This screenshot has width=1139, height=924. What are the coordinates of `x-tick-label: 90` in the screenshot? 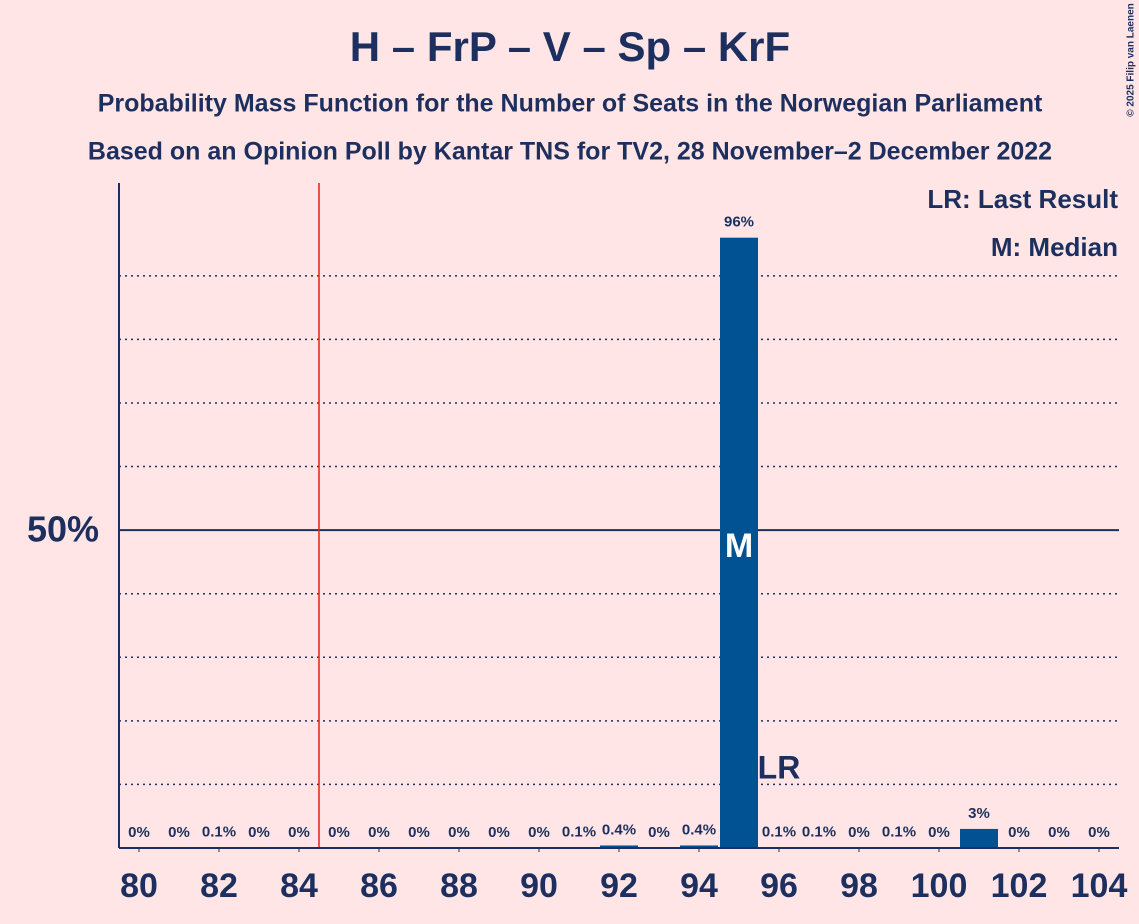 It's located at (539, 886).